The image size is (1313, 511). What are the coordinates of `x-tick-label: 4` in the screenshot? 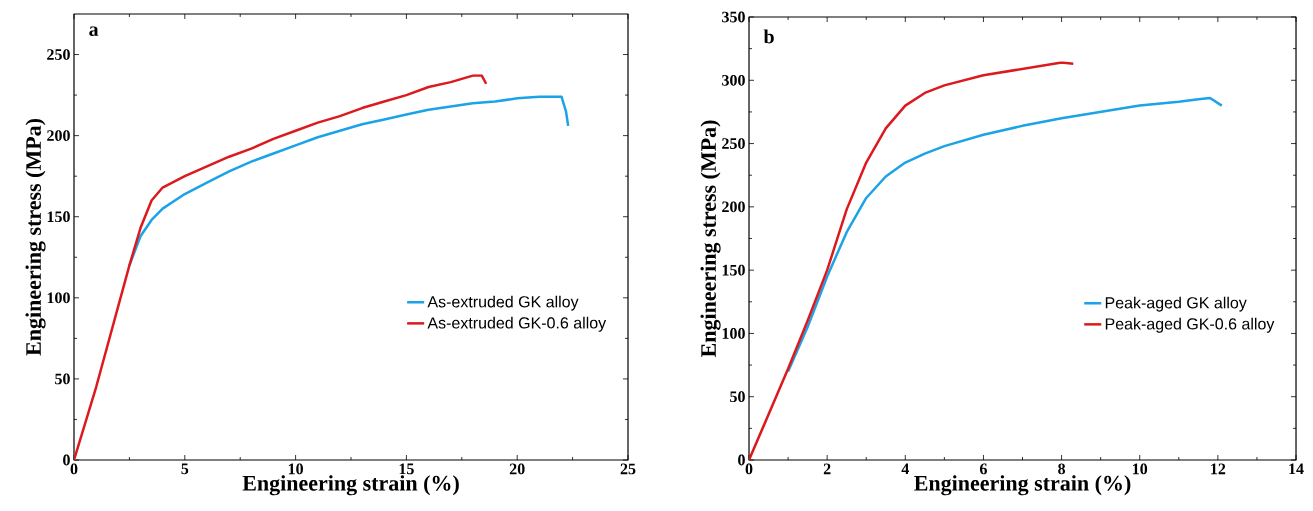 It's located at (905, 469).